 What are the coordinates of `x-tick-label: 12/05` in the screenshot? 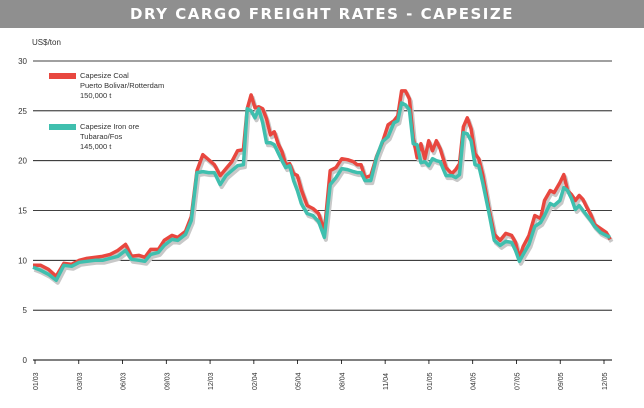 It's located at (605, 381).